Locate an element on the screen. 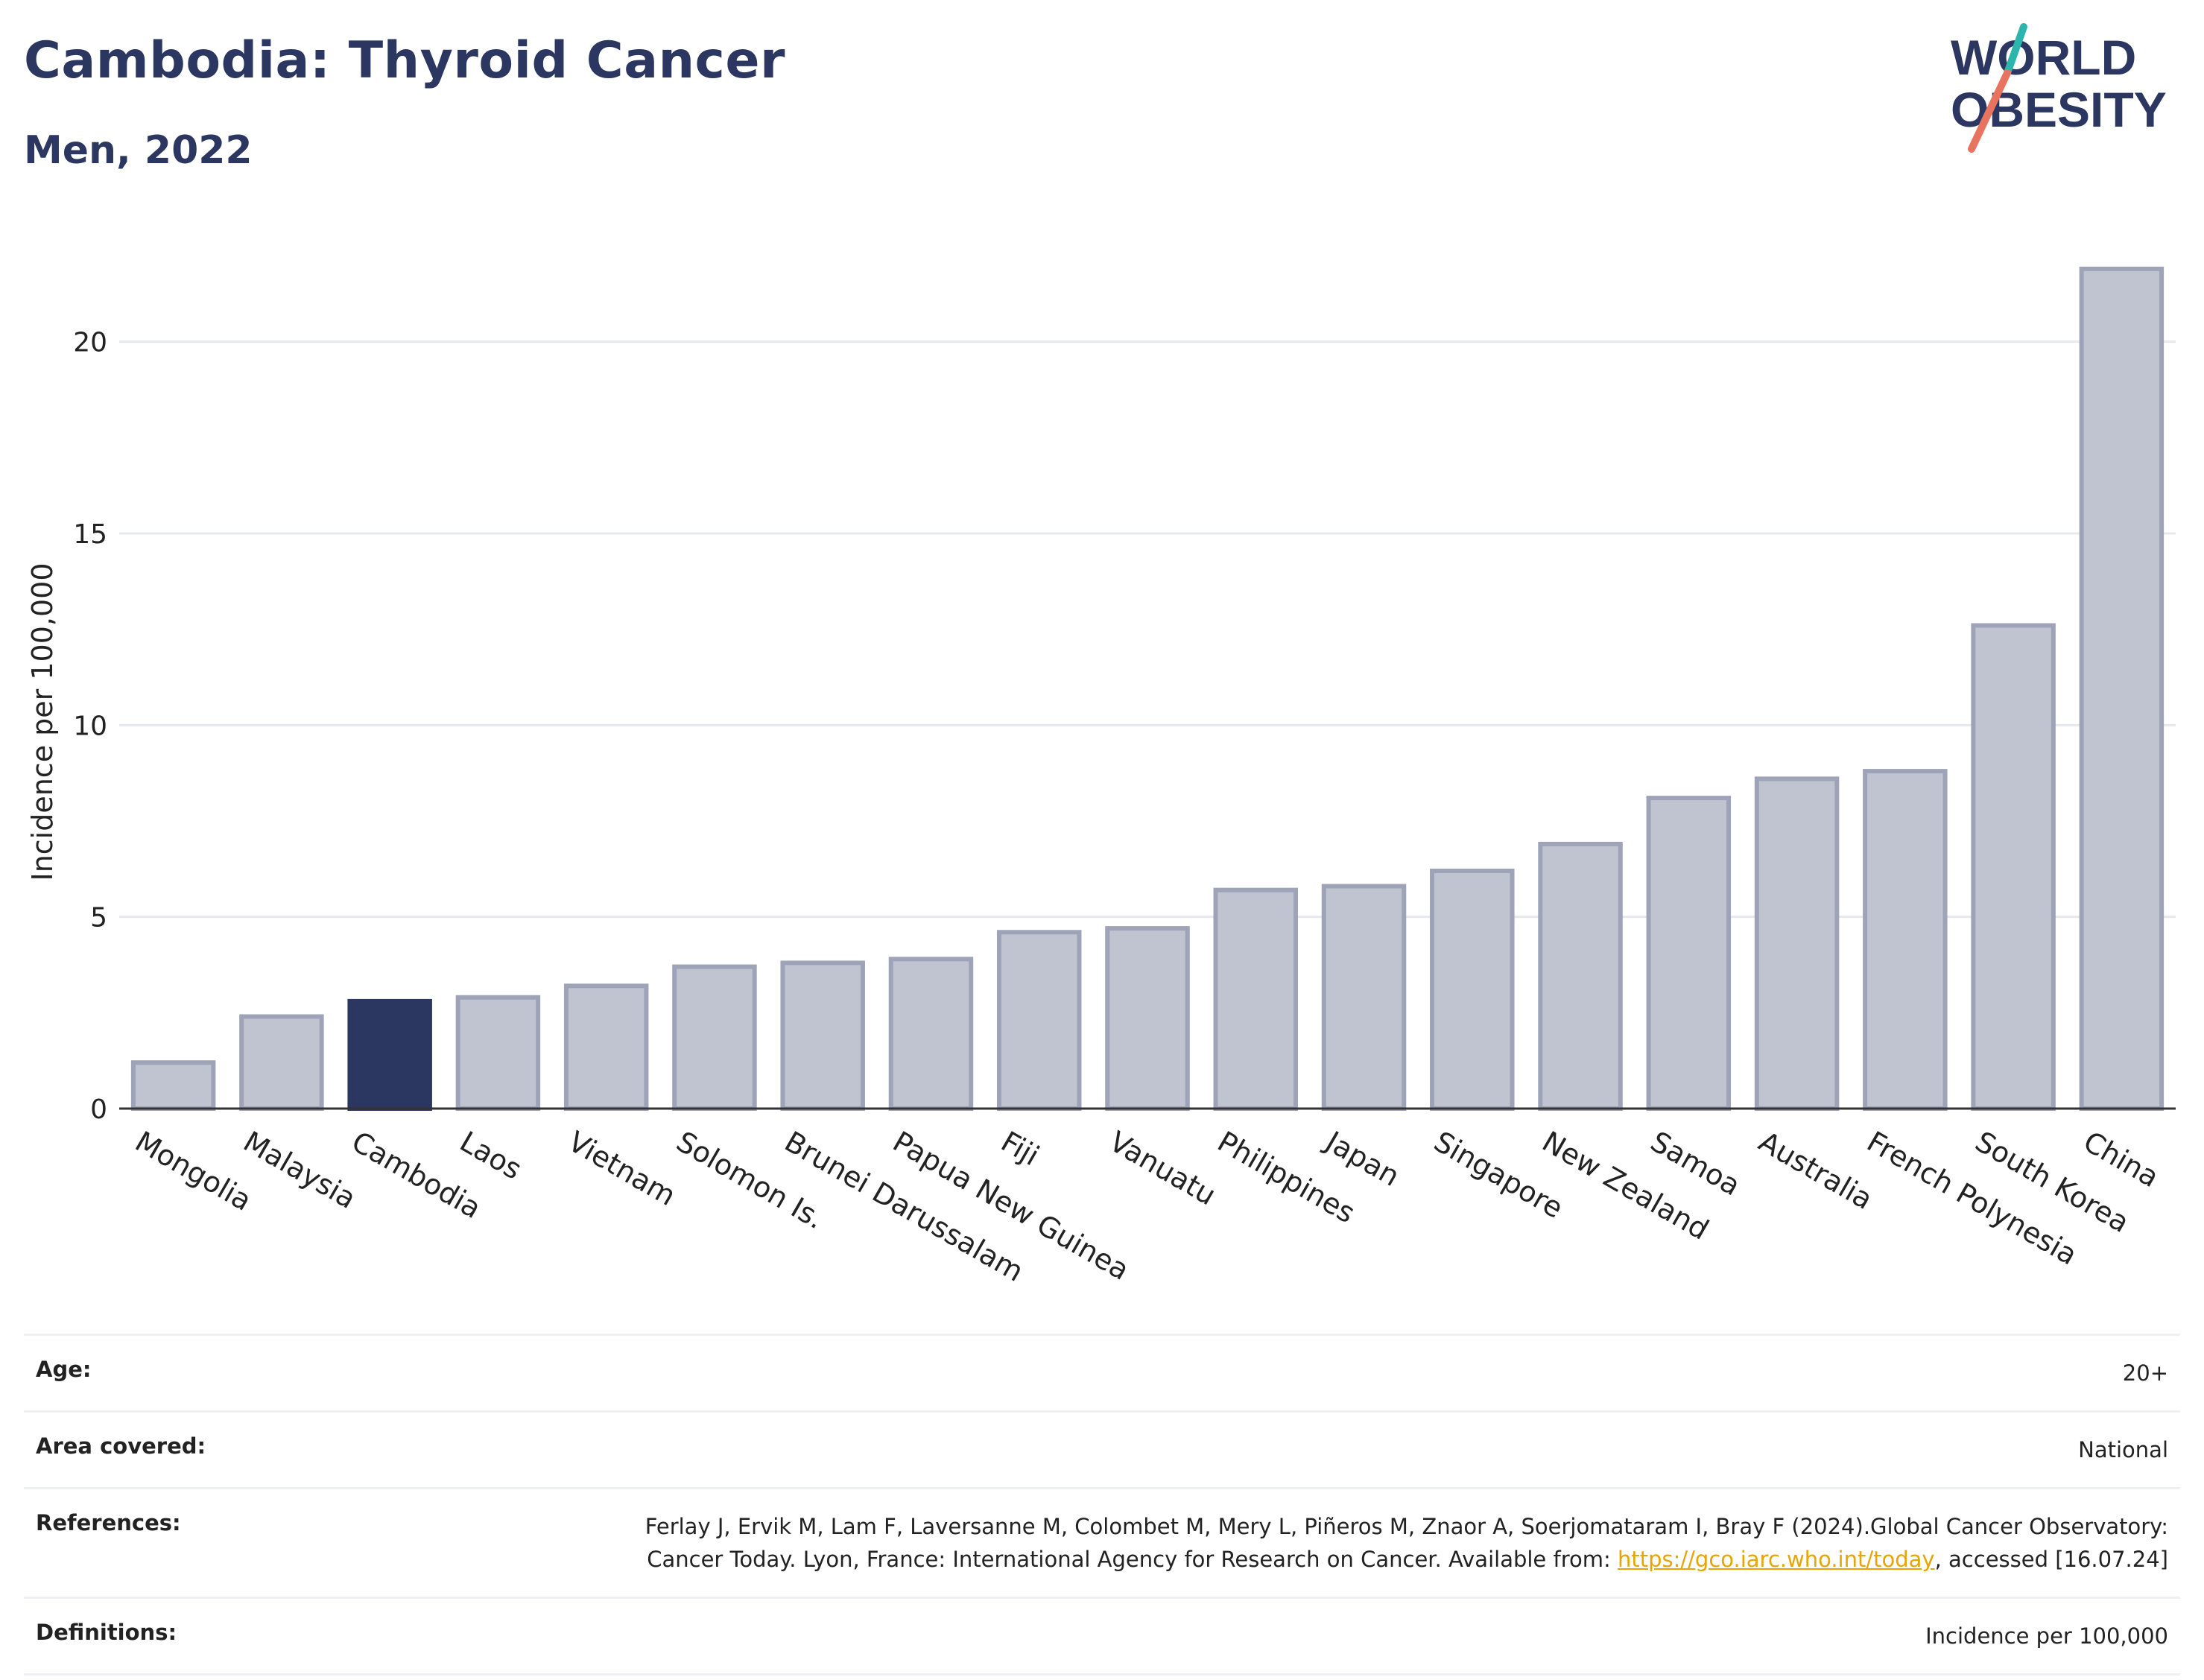 The height and width of the screenshot is (1680, 2204). bar-solomon-is- is located at coordinates (714, 1038).